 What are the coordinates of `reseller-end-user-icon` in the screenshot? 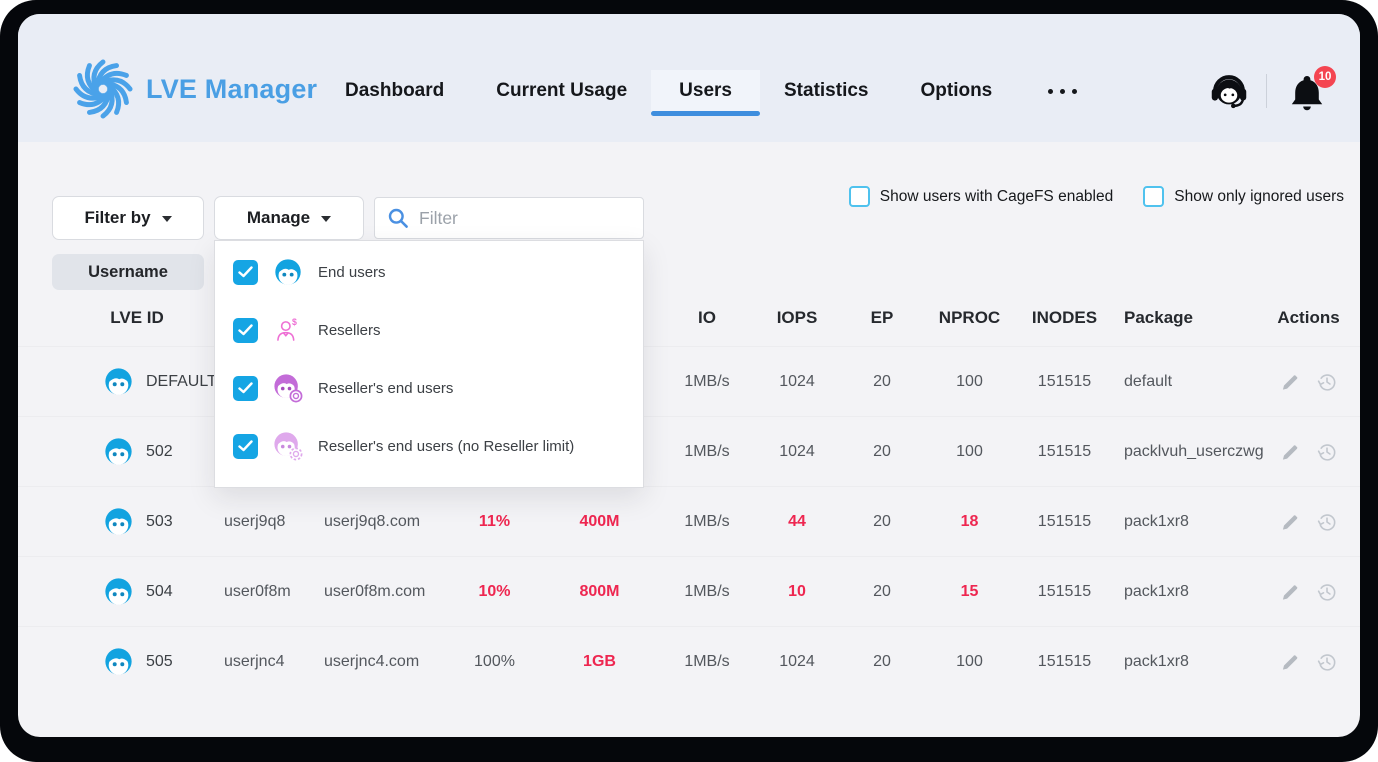 It's located at (288, 388).